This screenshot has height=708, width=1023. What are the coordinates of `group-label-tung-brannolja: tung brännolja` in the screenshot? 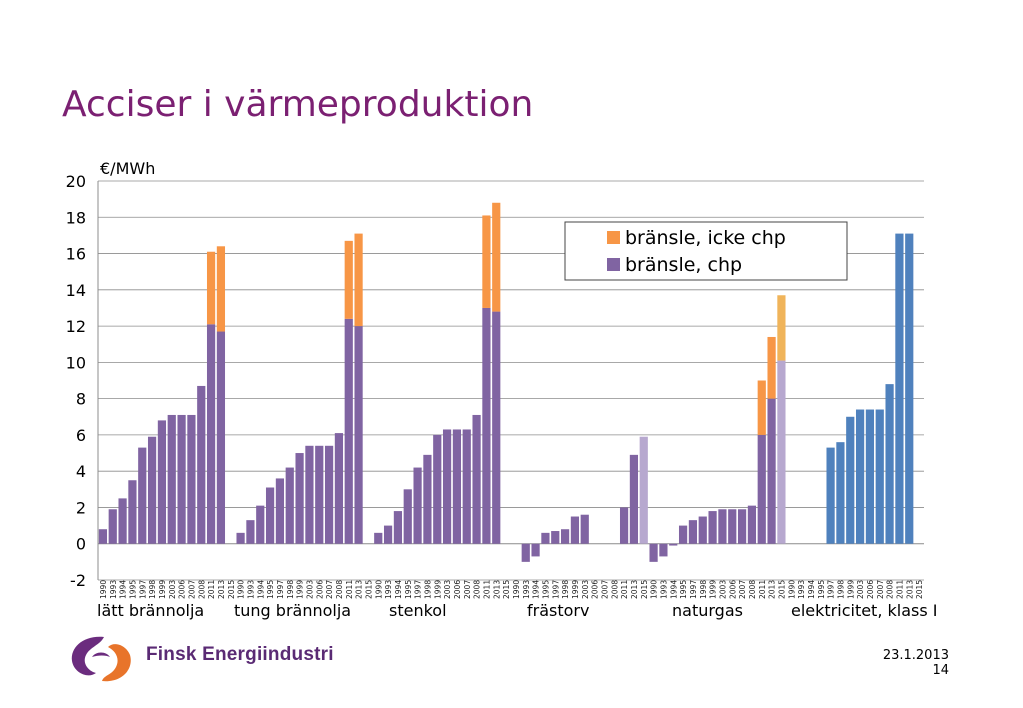 It's located at (293, 610).